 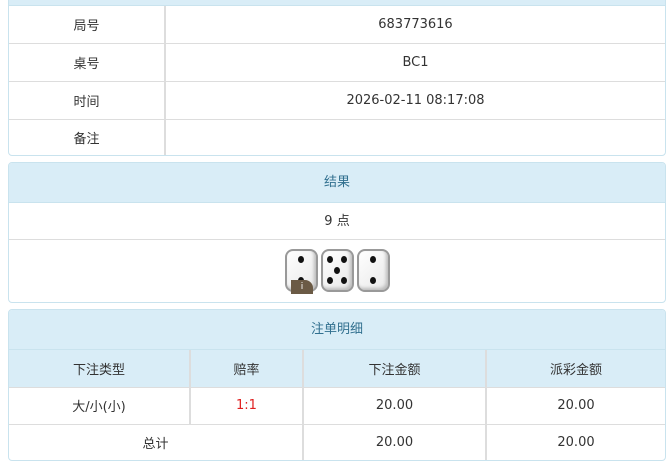 What do you see at coordinates (247, 406) in the screenshot?
I see `odds: 1:1` at bounding box center [247, 406].